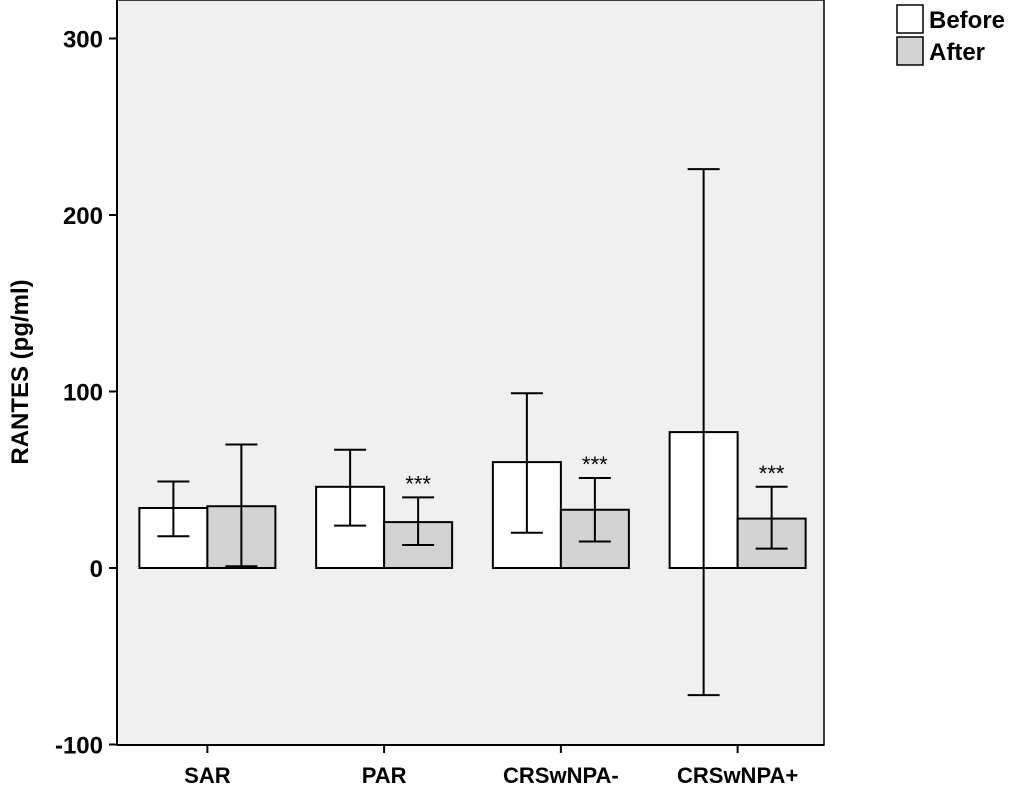 The width and height of the screenshot is (1024, 789). What do you see at coordinates (561, 775) in the screenshot?
I see `x-tick-label: CRSwNPA-` at bounding box center [561, 775].